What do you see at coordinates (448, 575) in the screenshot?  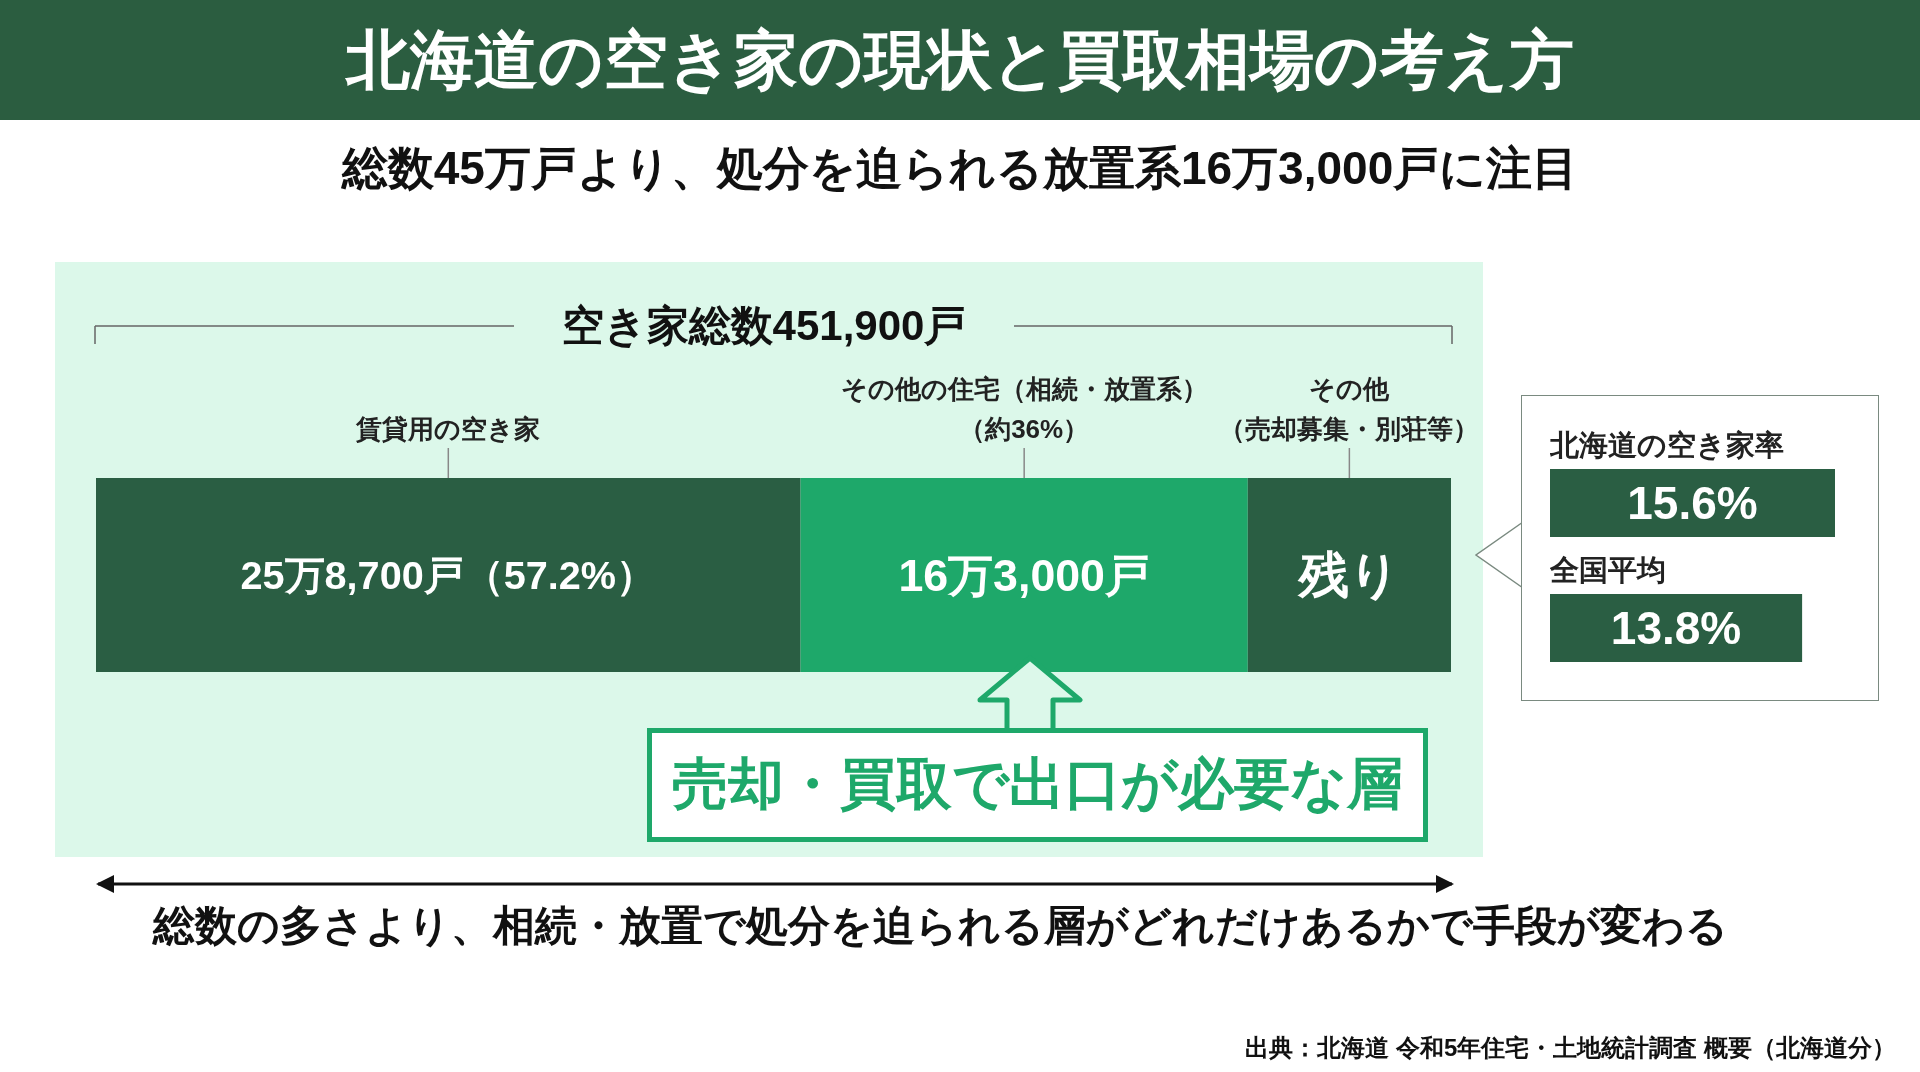 I see `annotation: 25万8,700戸（57.2%）` at bounding box center [448, 575].